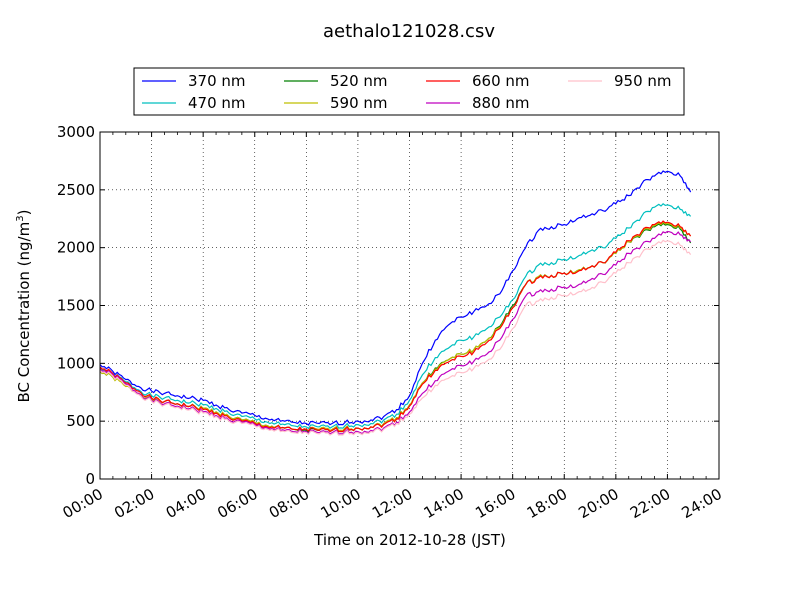  I want to click on legend-label: 950 nm, so click(643, 81).